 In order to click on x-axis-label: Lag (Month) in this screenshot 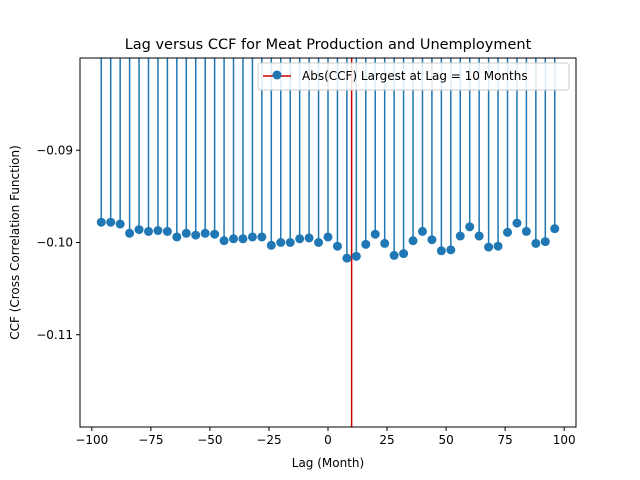, I will do `click(328, 463)`.